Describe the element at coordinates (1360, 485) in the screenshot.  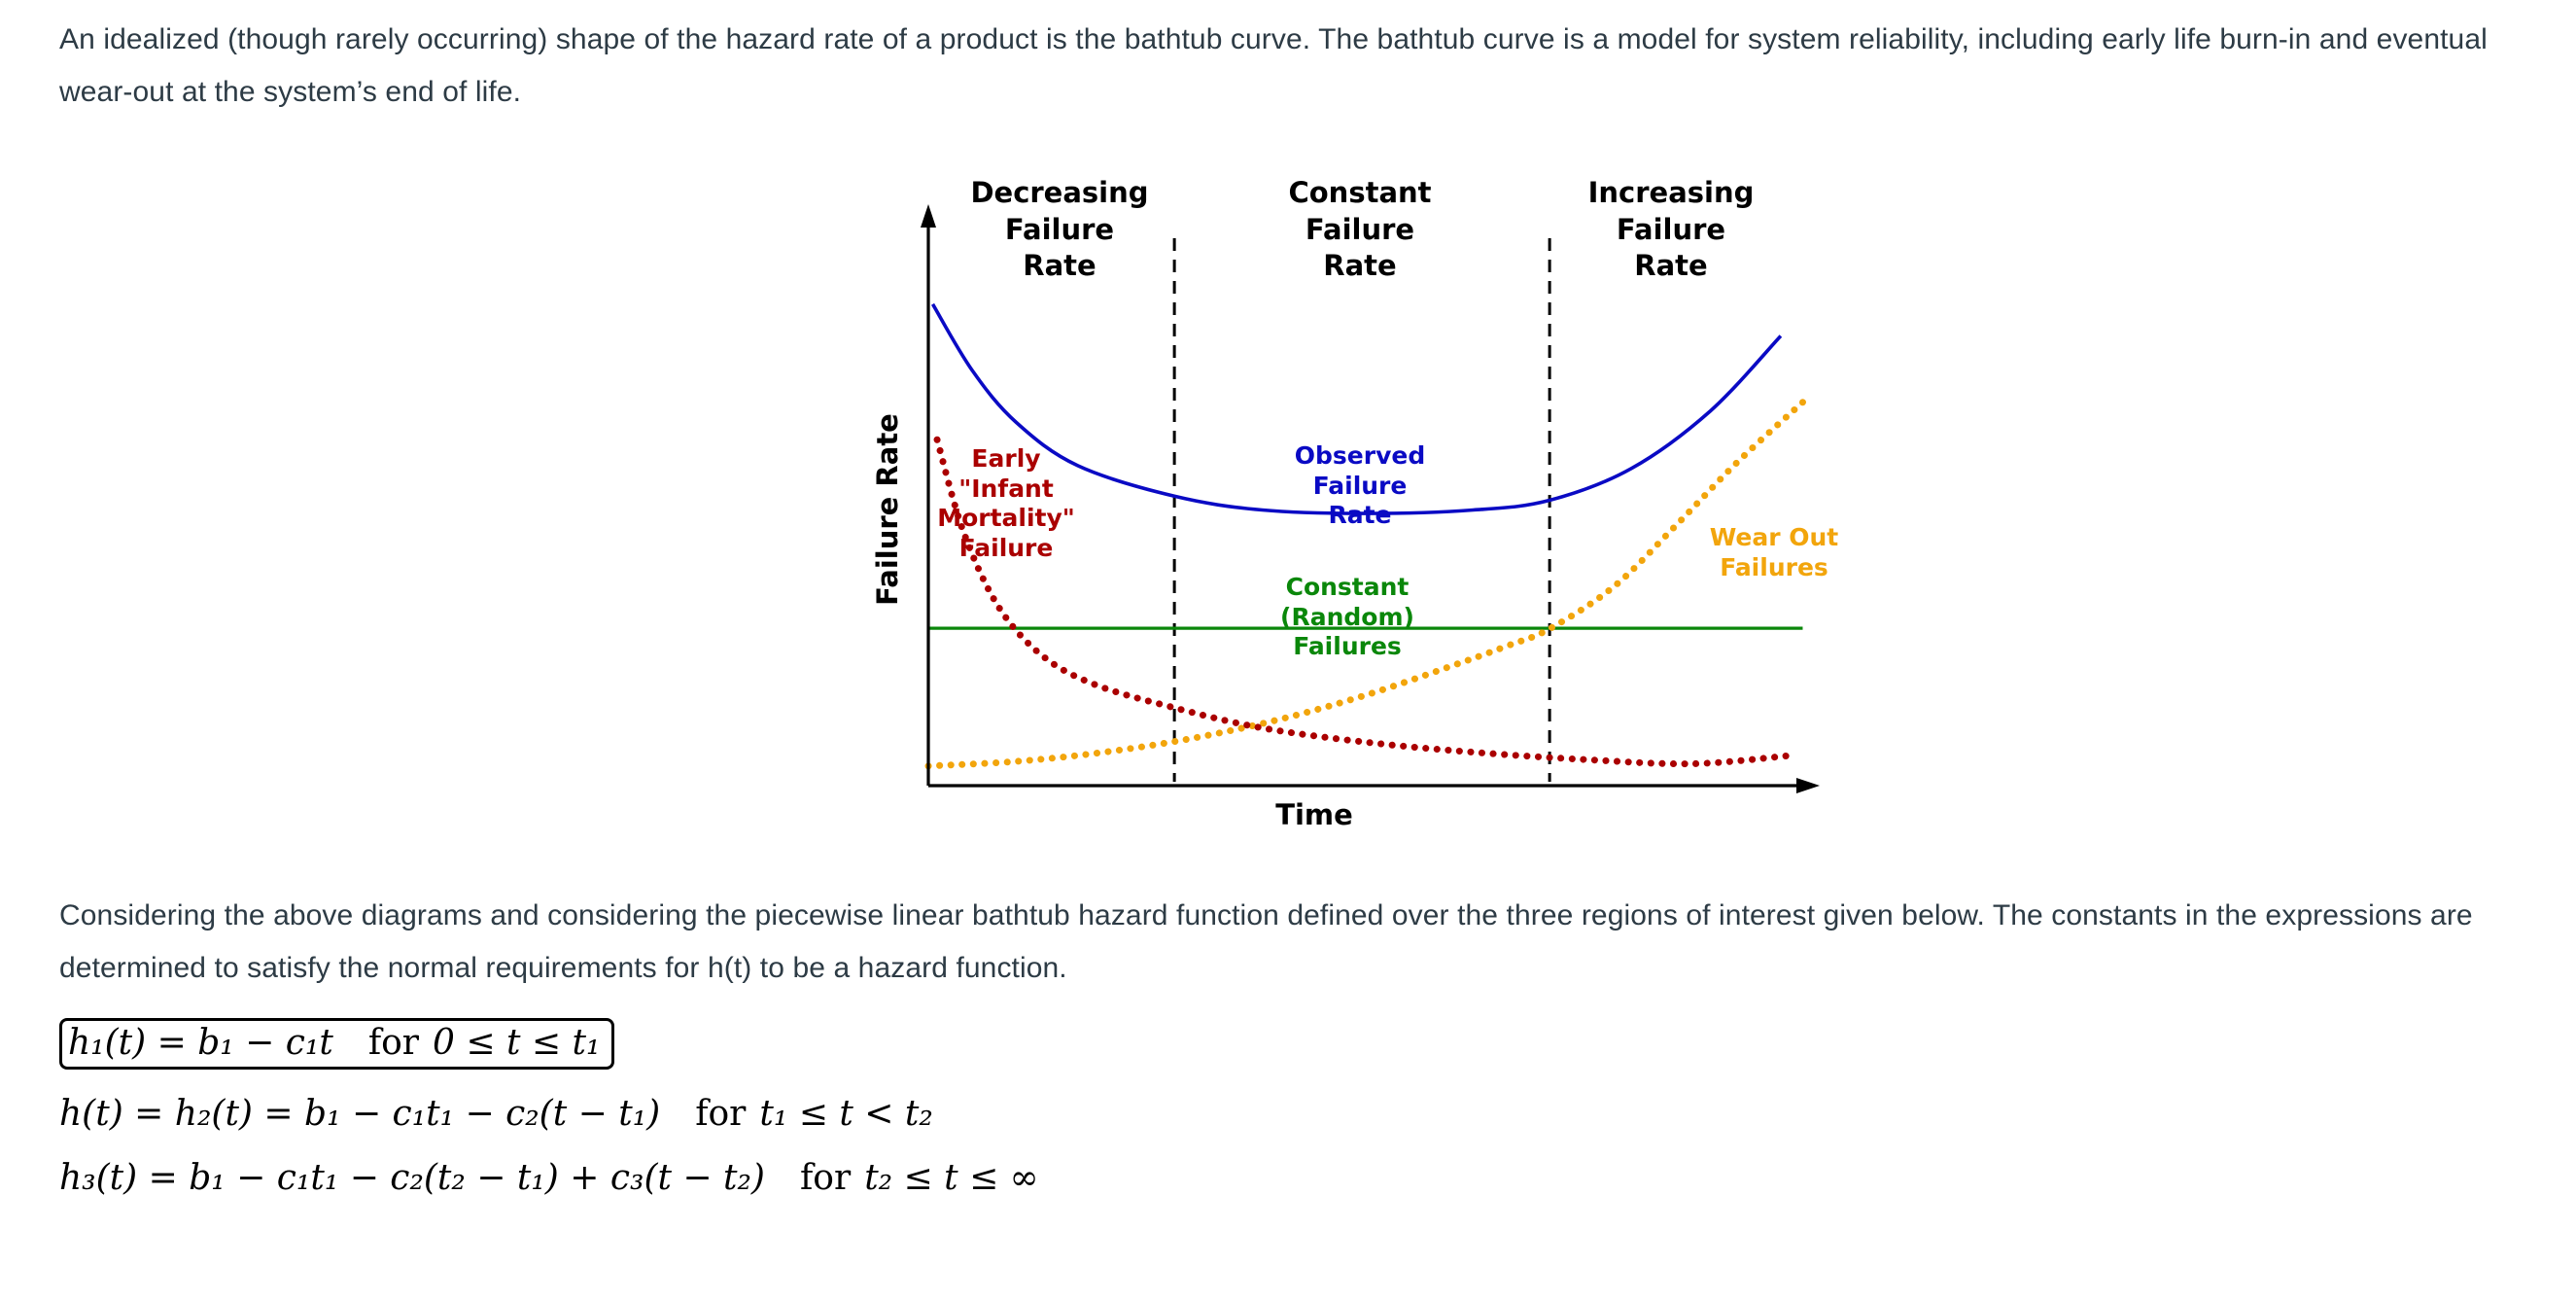
I see `observed-failure-rate-label: Observed Failure Rate` at that location.